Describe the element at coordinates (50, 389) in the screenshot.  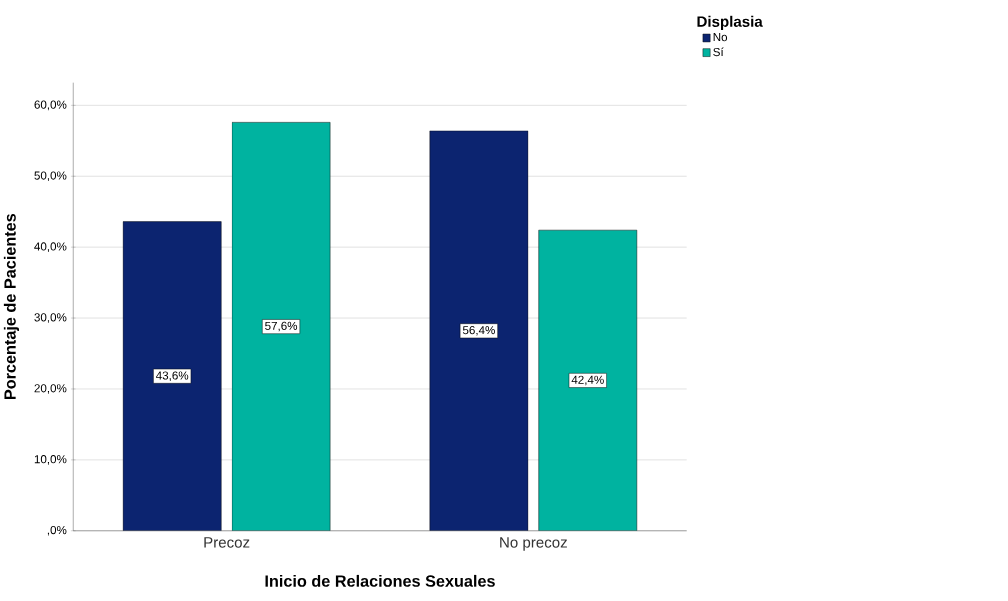
I see `y-tick-label: 20,0%` at that location.